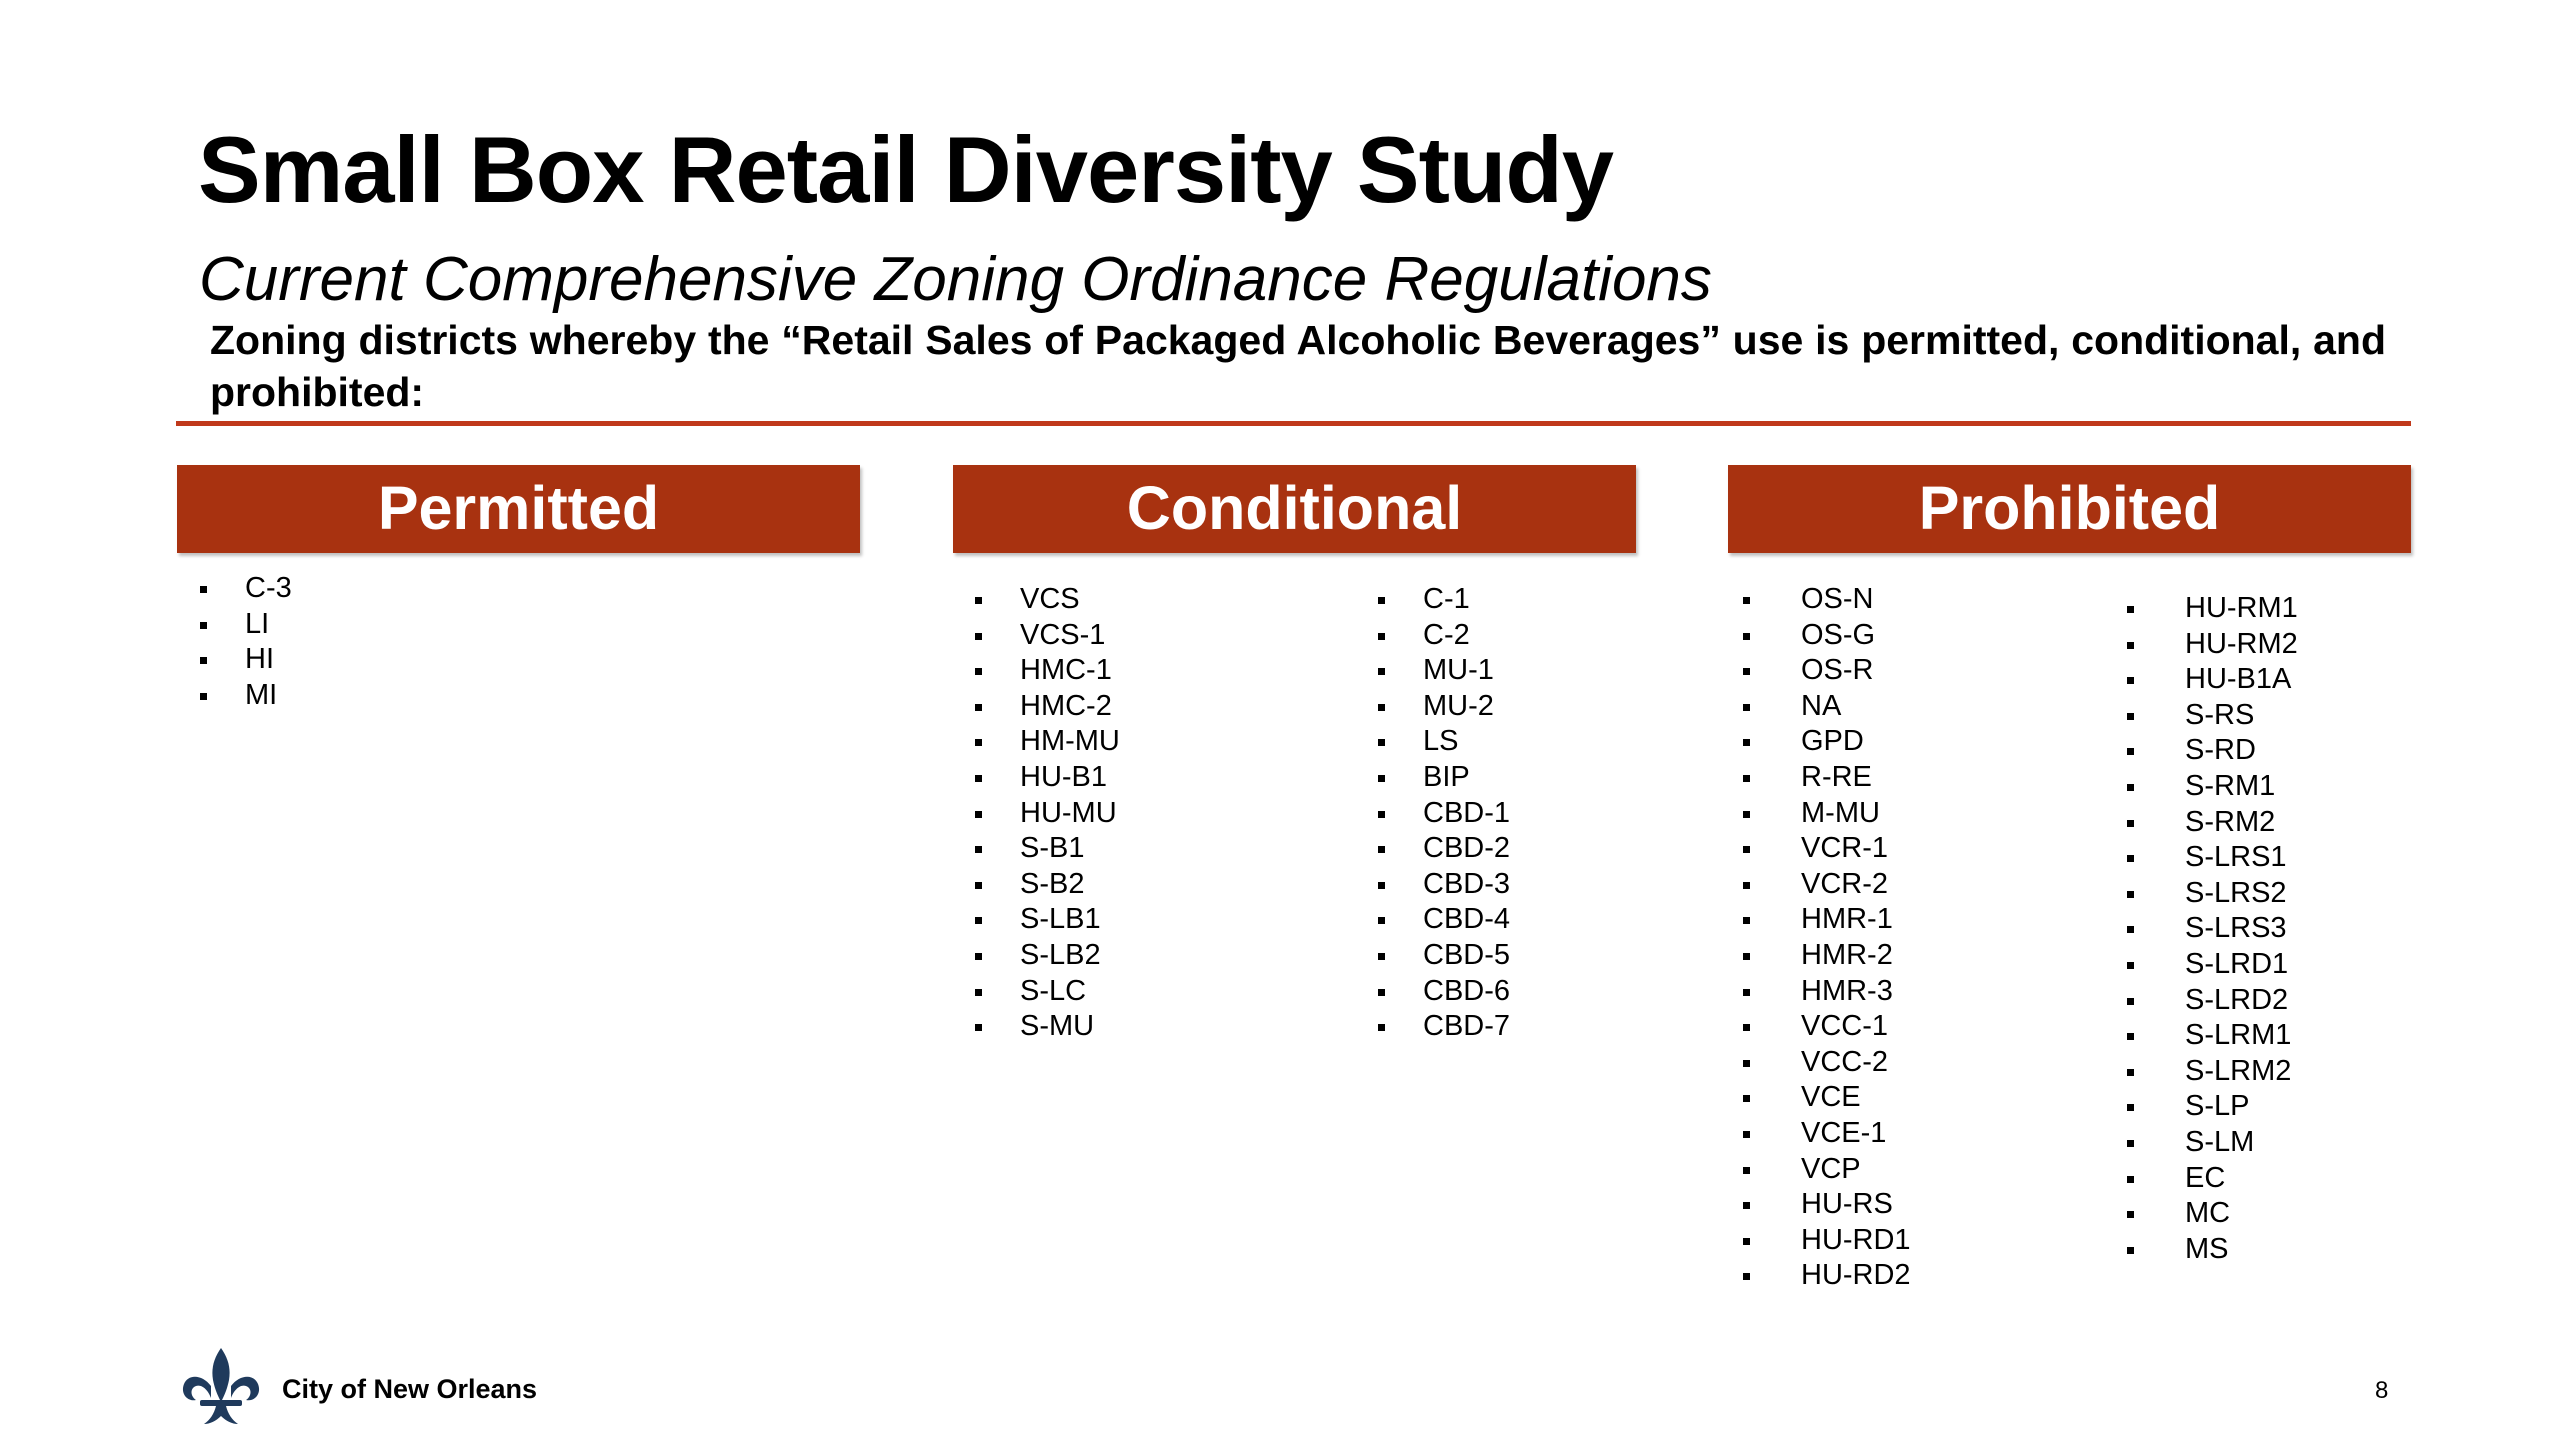 This screenshot has height=1440, width=2560. Describe the element at coordinates (1832, 741) in the screenshot. I see `zoning-district-code: GPD` at that location.